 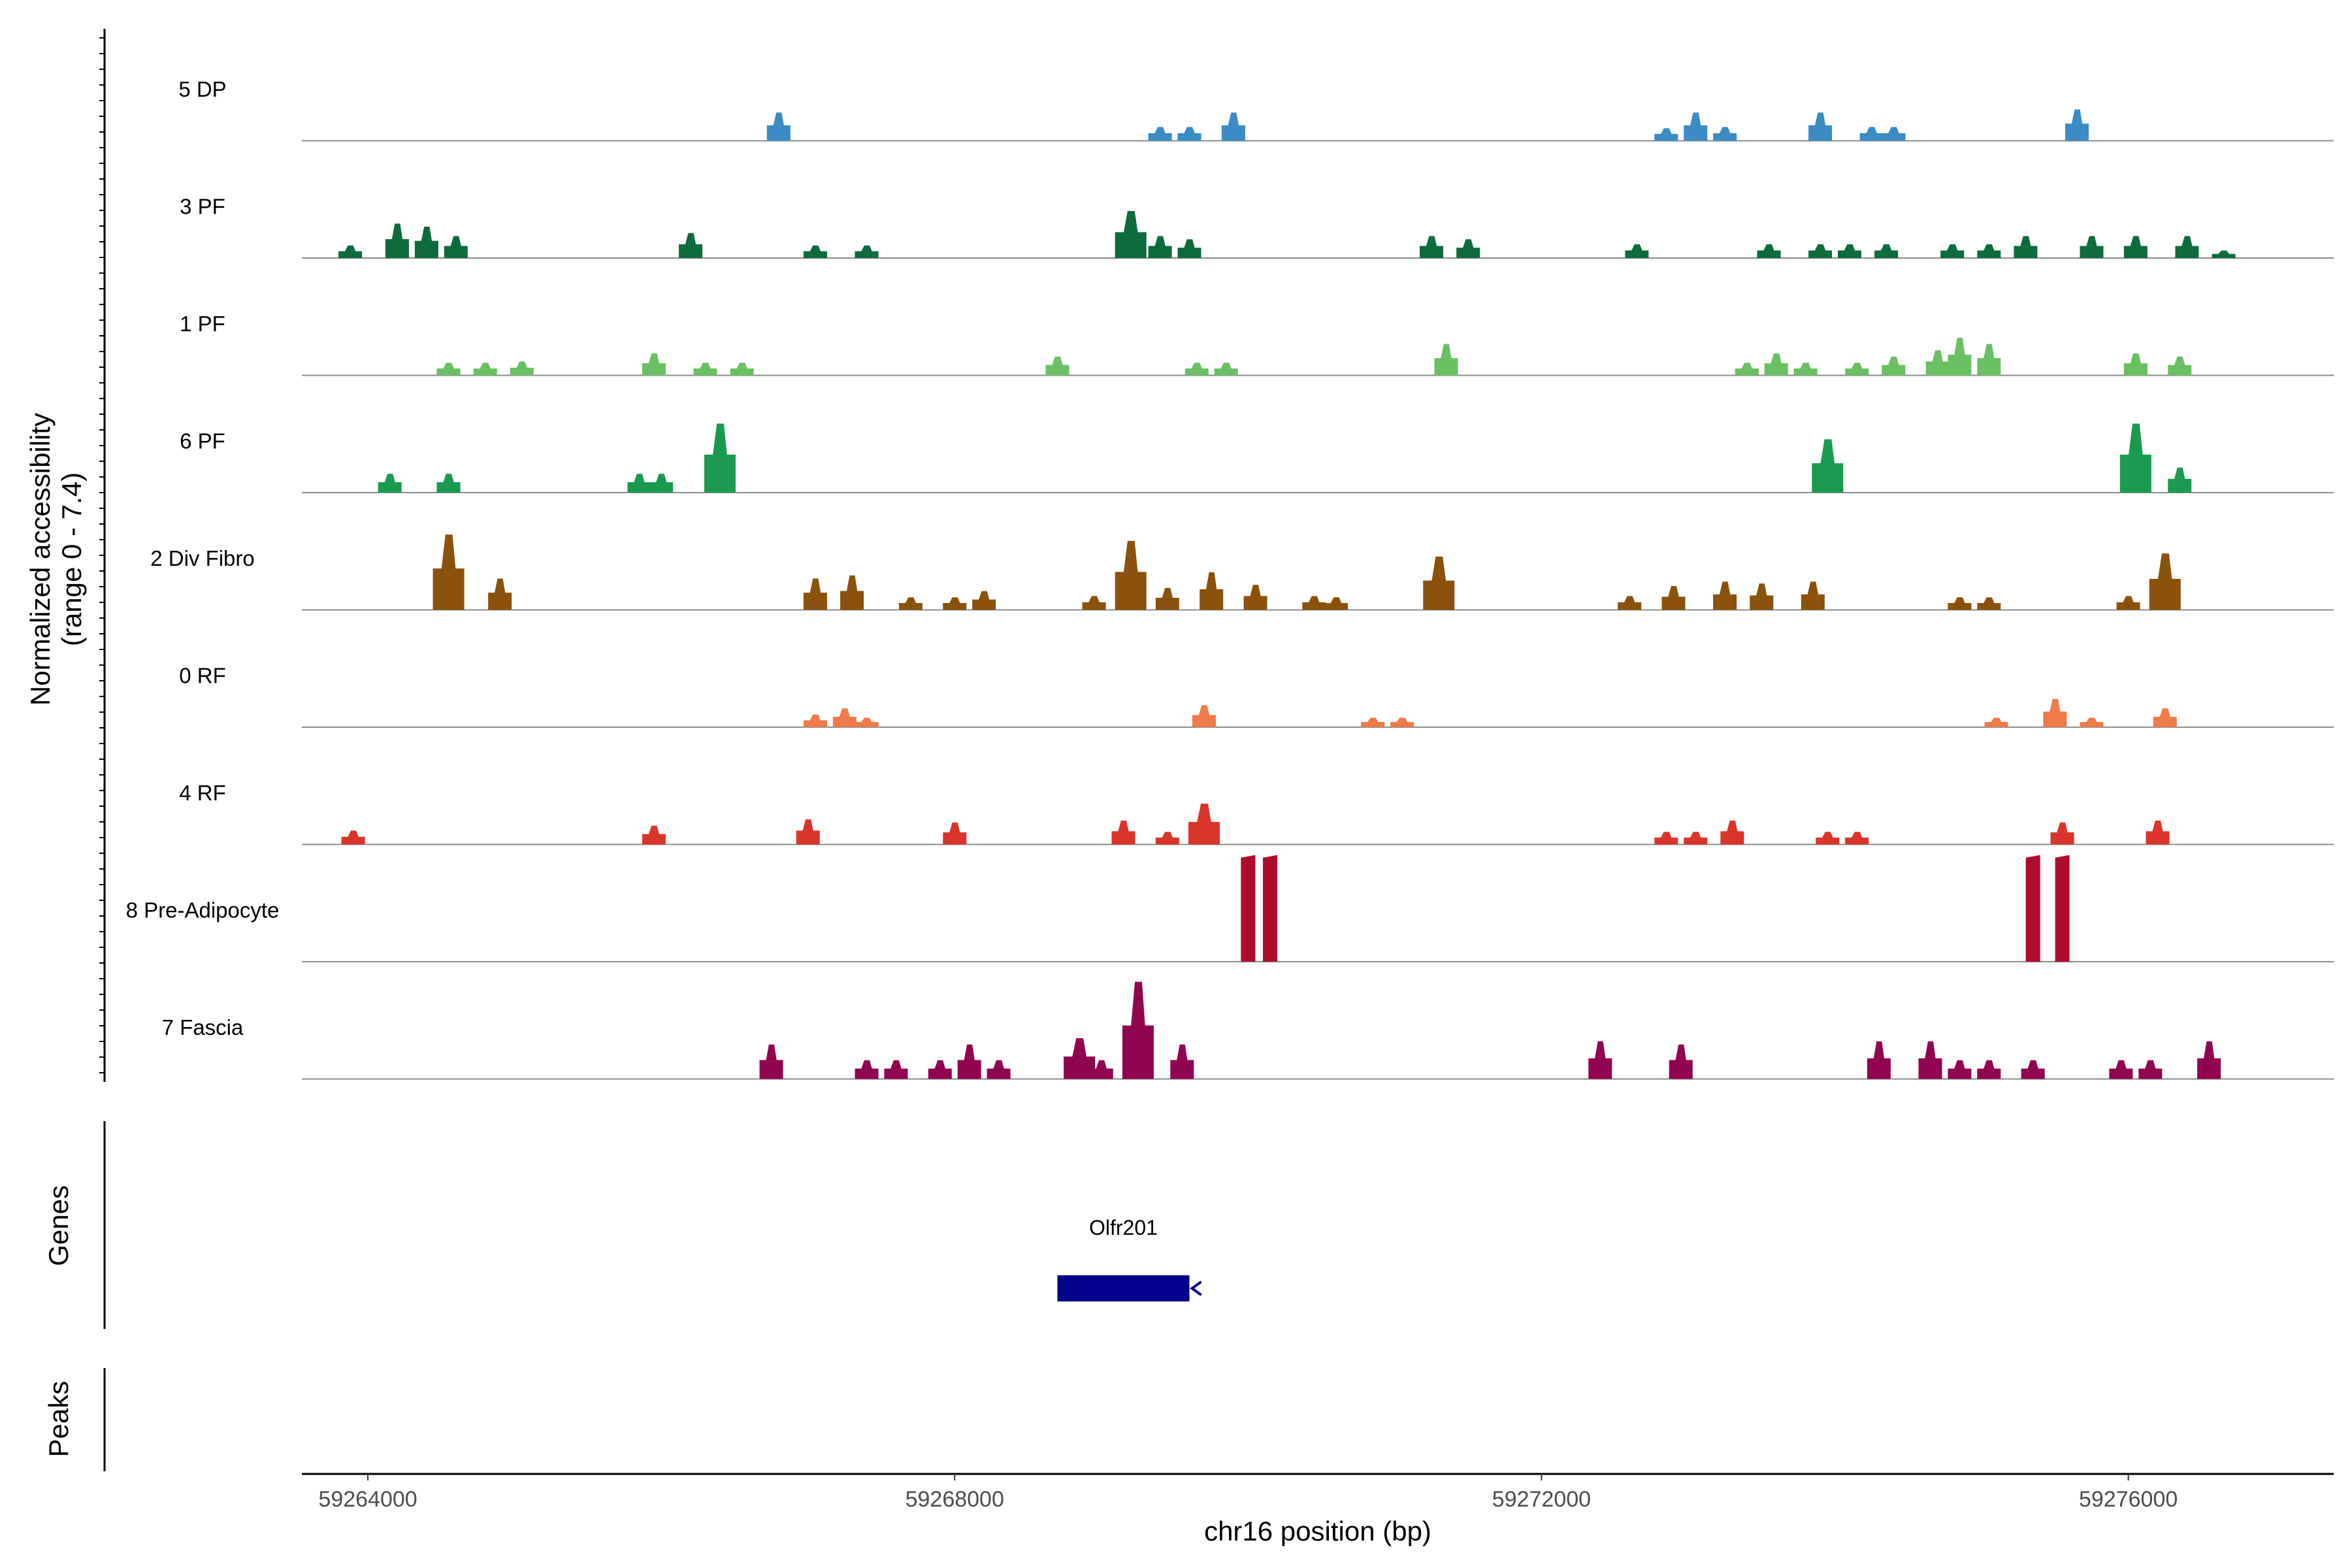 What do you see at coordinates (955, 1499) in the screenshot?
I see `x-tick-label: 59268000` at bounding box center [955, 1499].